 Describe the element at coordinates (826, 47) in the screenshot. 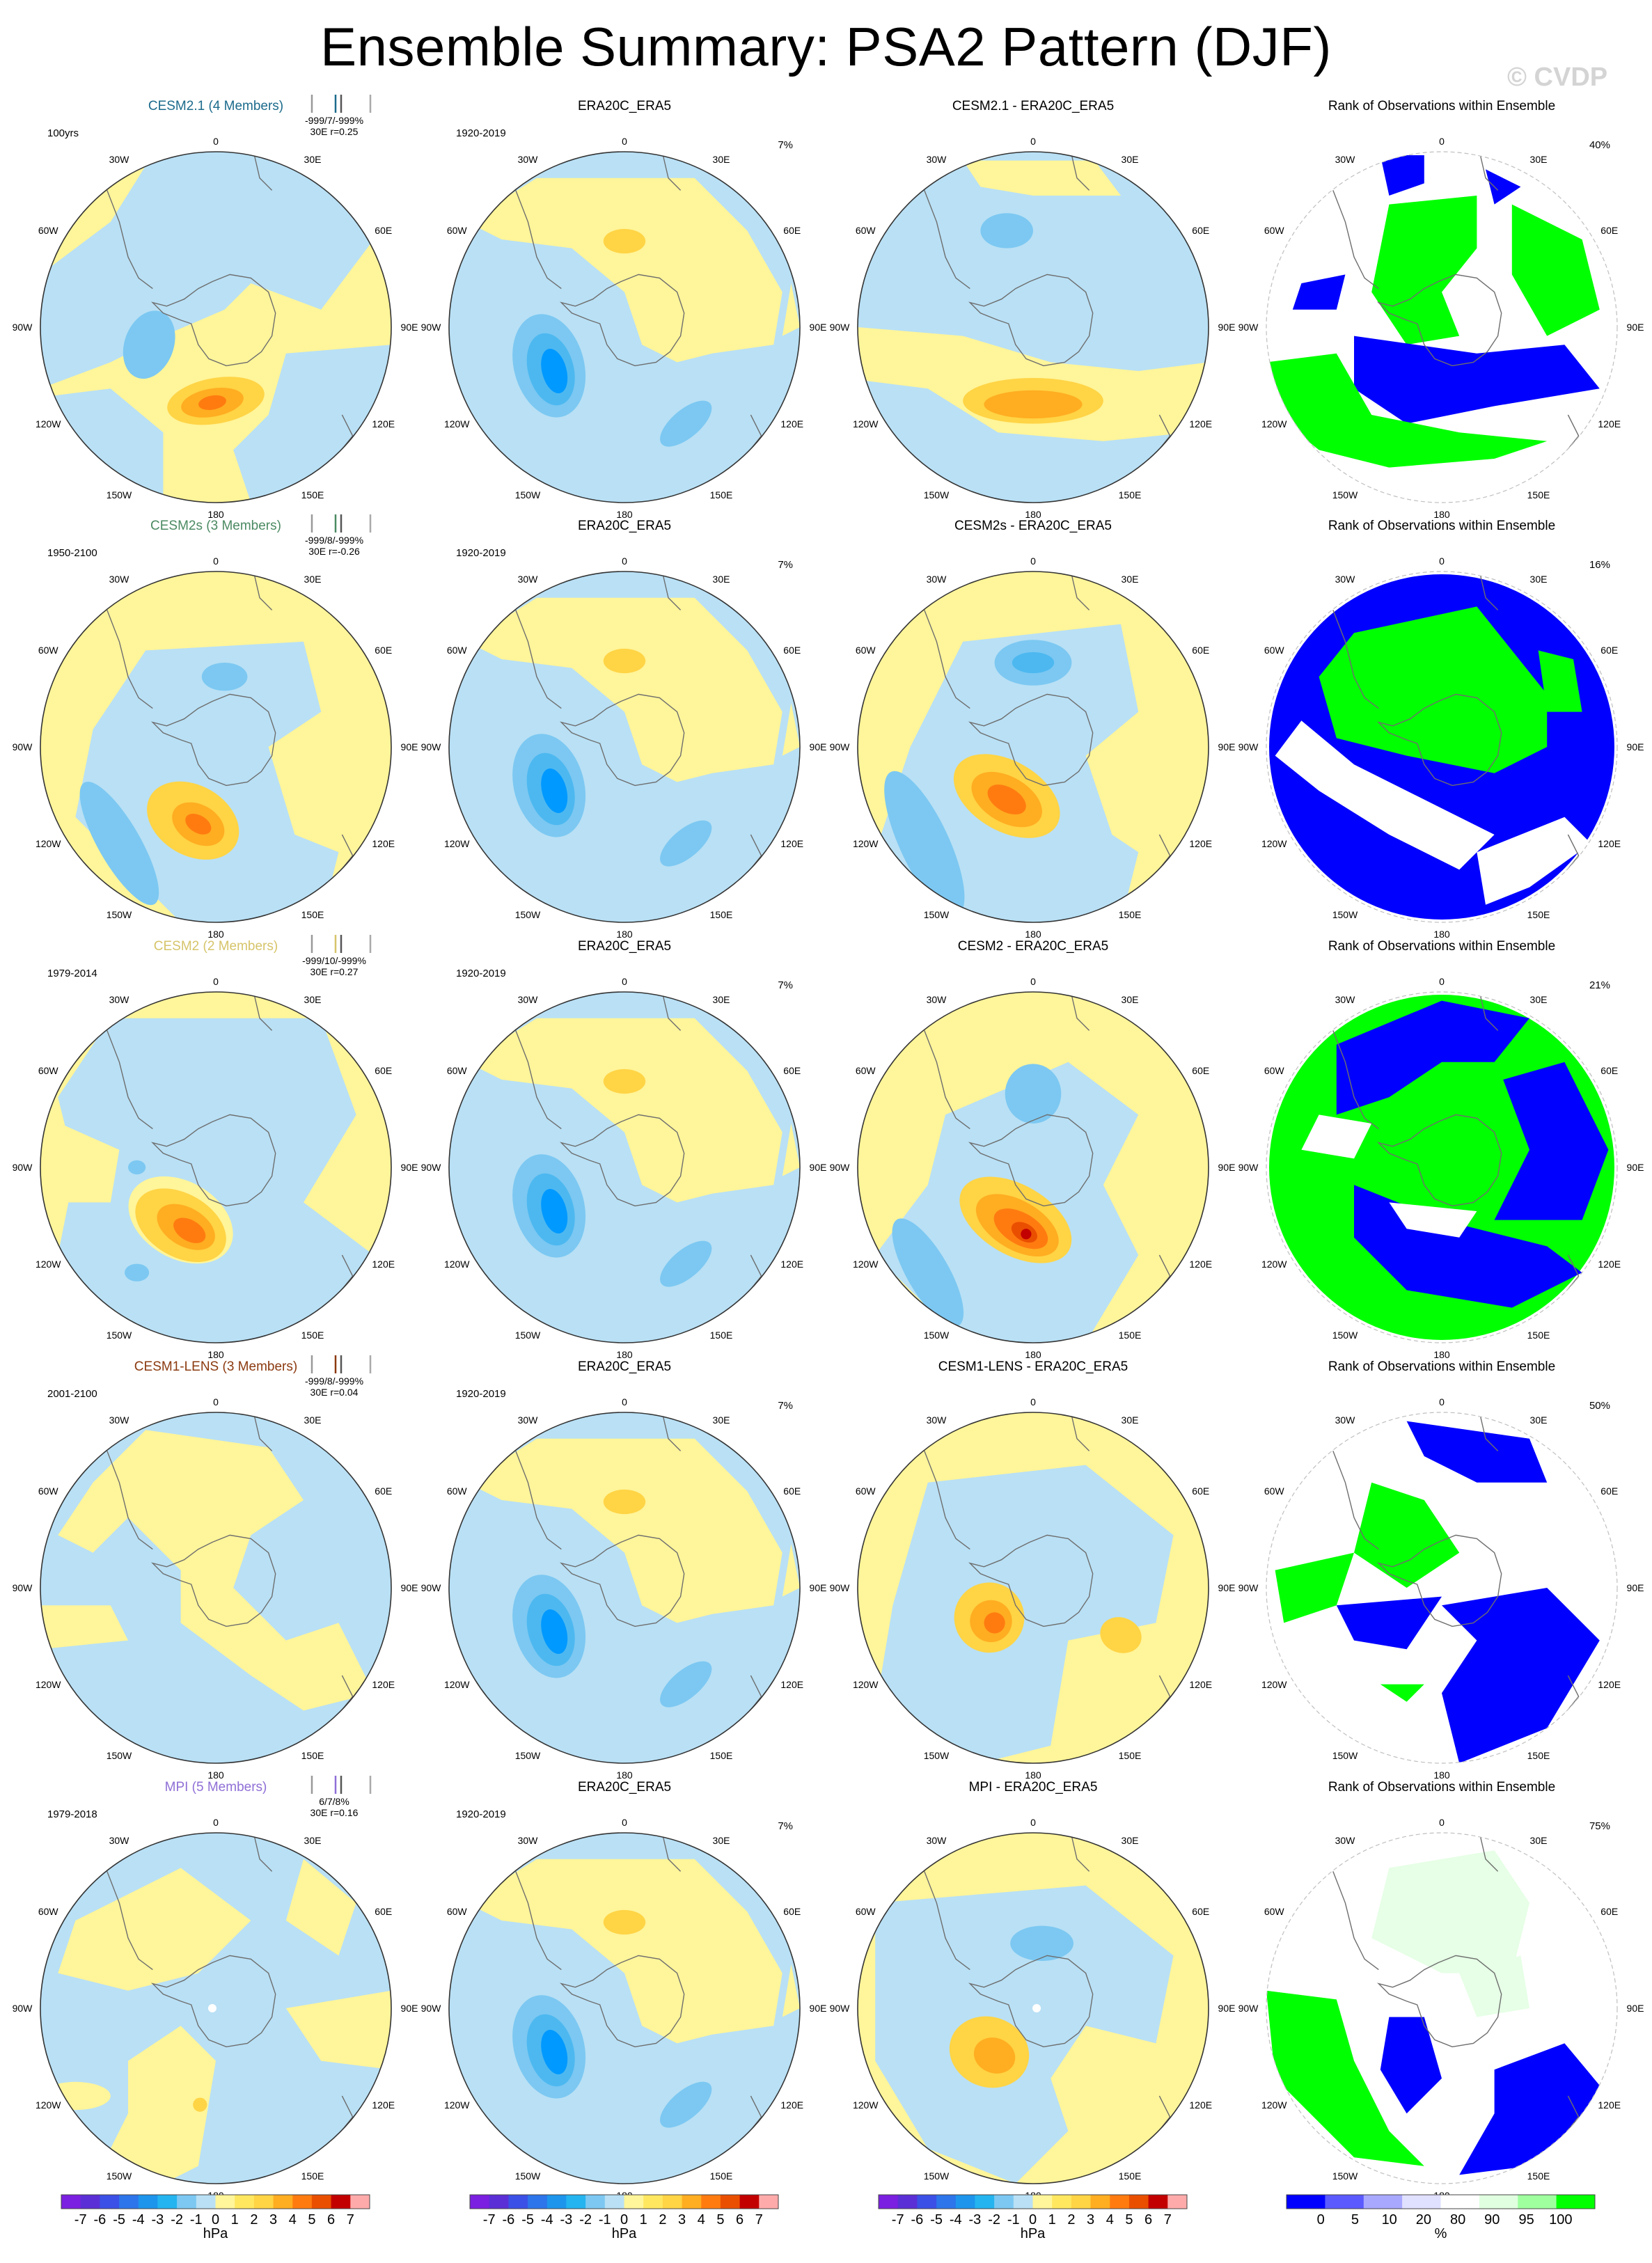

I see `figure-title: Ensemble Summary: PSA2 Pattern (DJF)` at that location.